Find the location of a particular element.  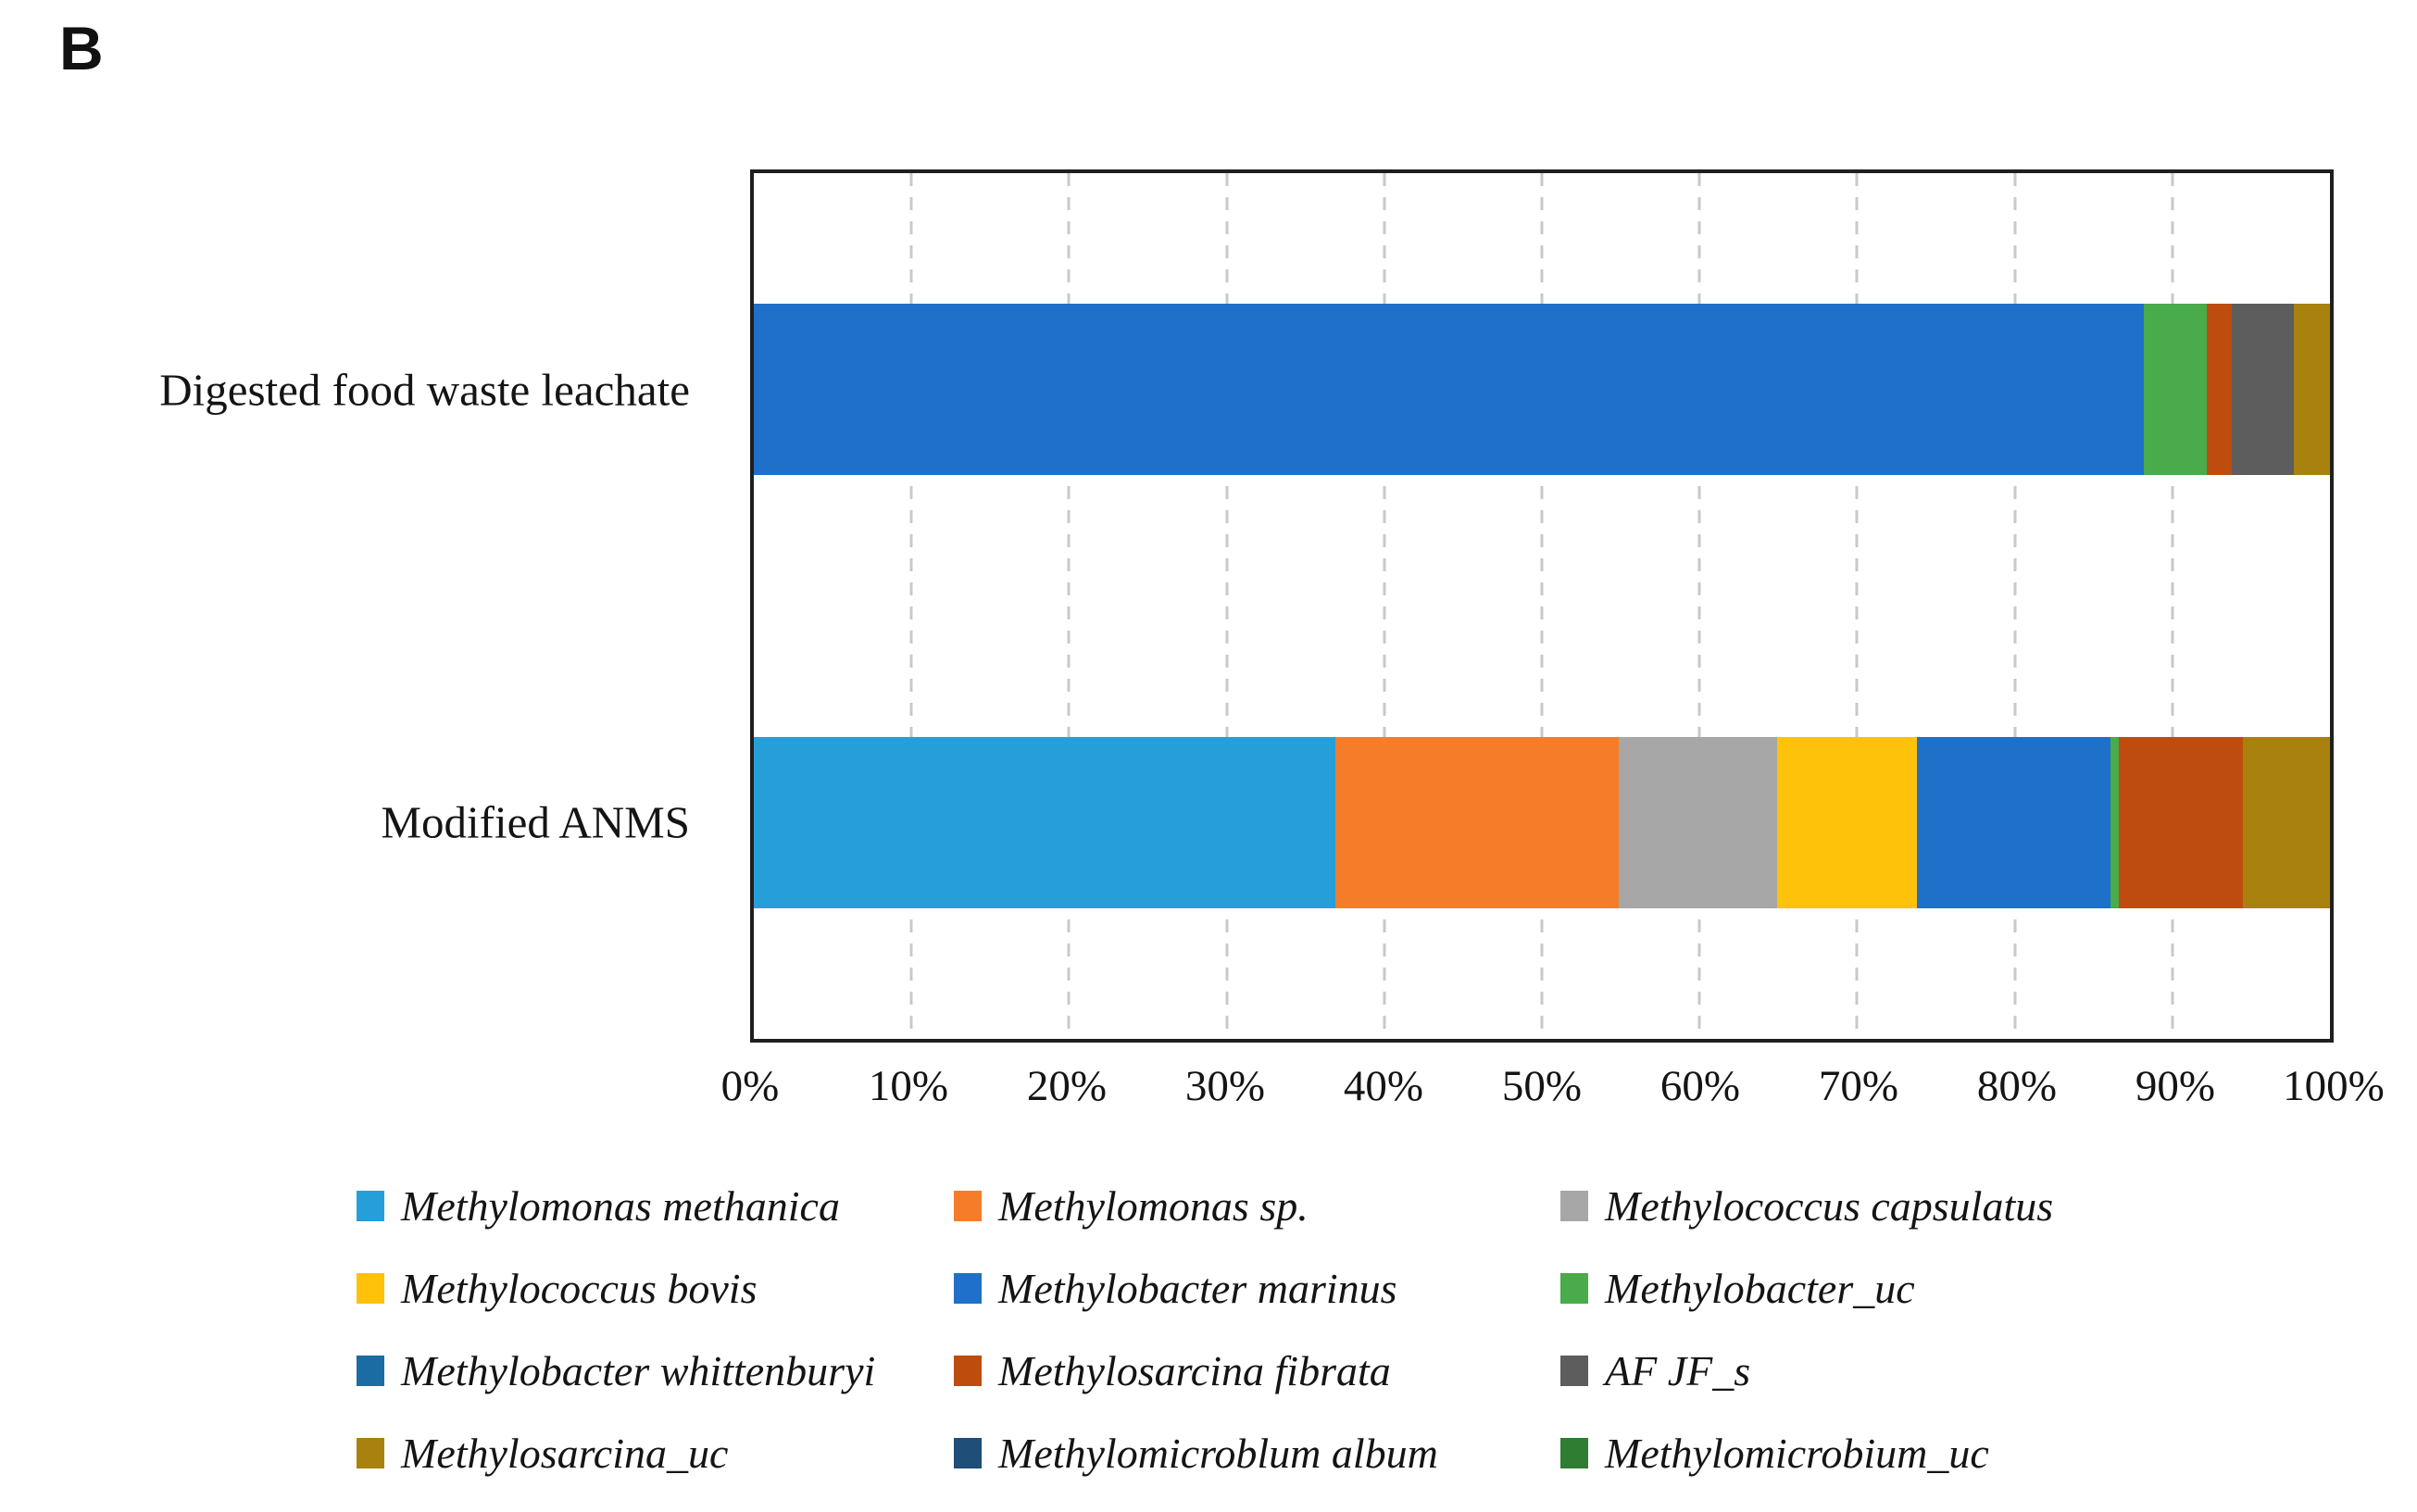

legend-item: Methylomonas sp. is located at coordinates (1257, 1206).